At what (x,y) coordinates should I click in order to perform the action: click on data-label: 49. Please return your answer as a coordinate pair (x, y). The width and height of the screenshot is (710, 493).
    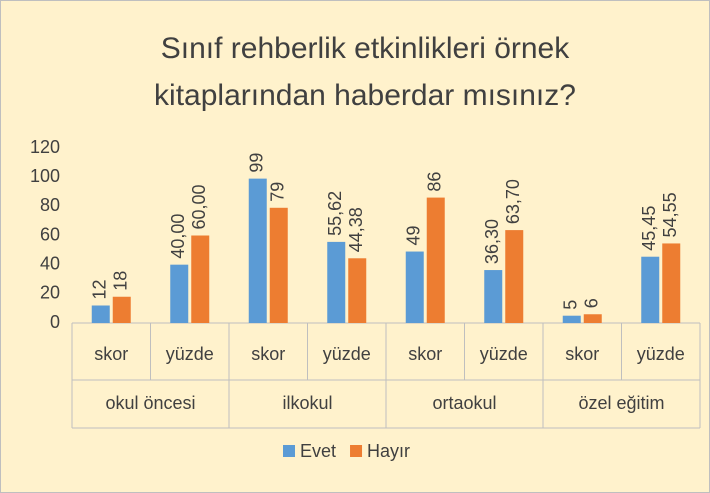
    Looking at the image, I should click on (414, 236).